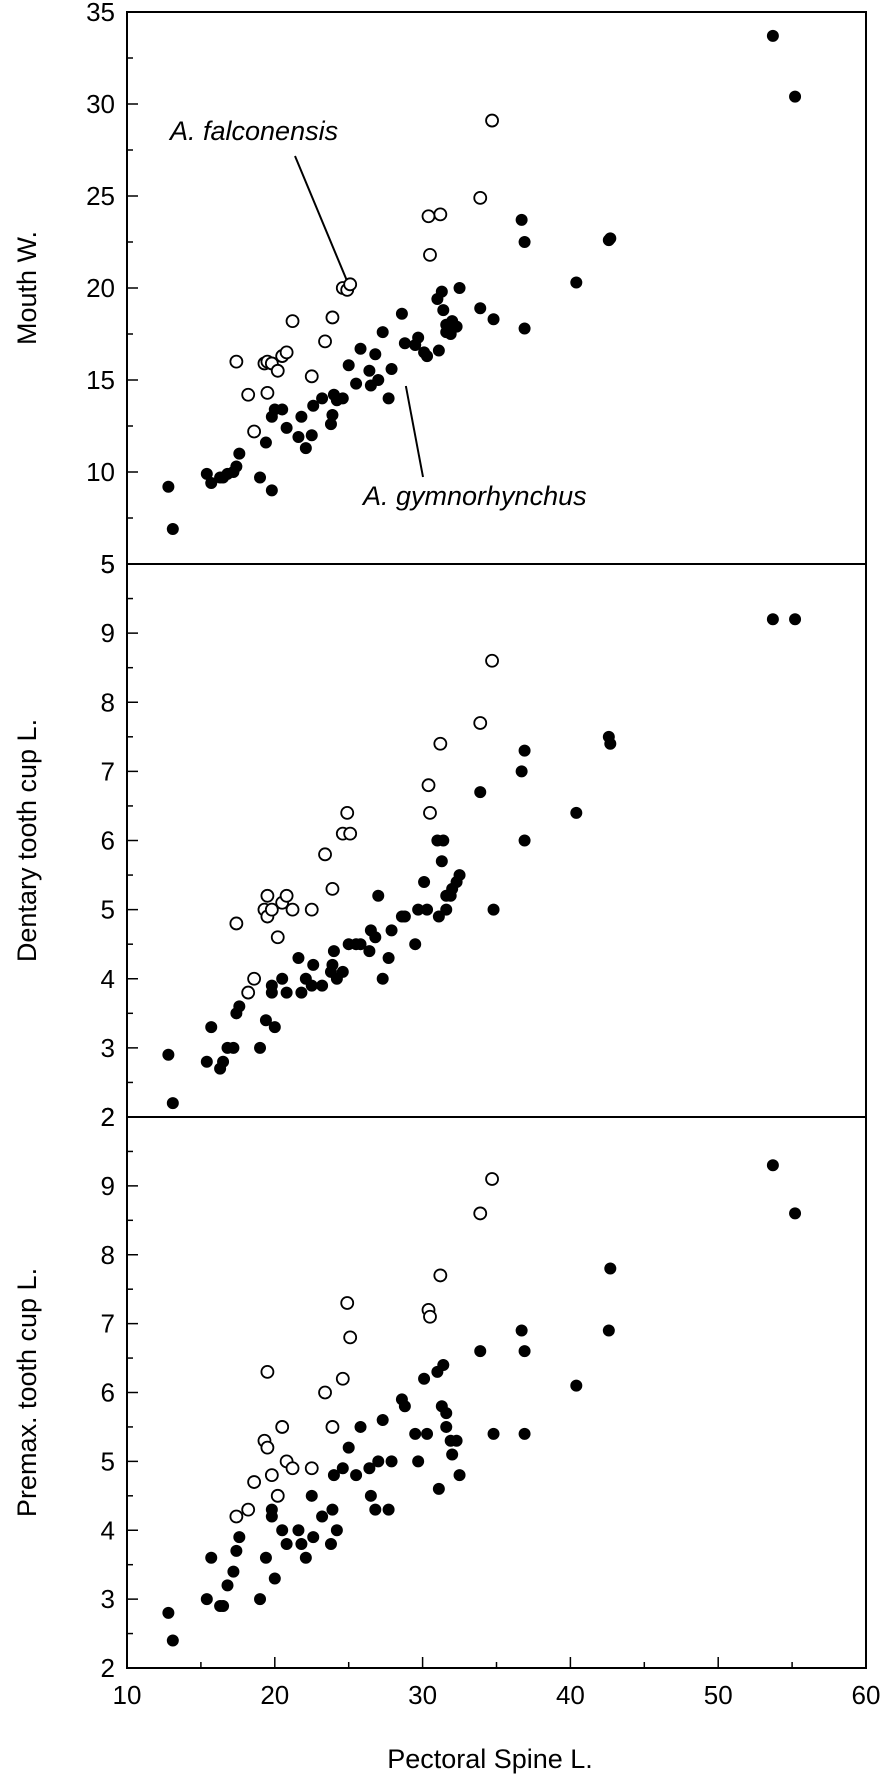  Describe the element at coordinates (108, 1324) in the screenshot. I see `y-tick-label: 7` at that location.